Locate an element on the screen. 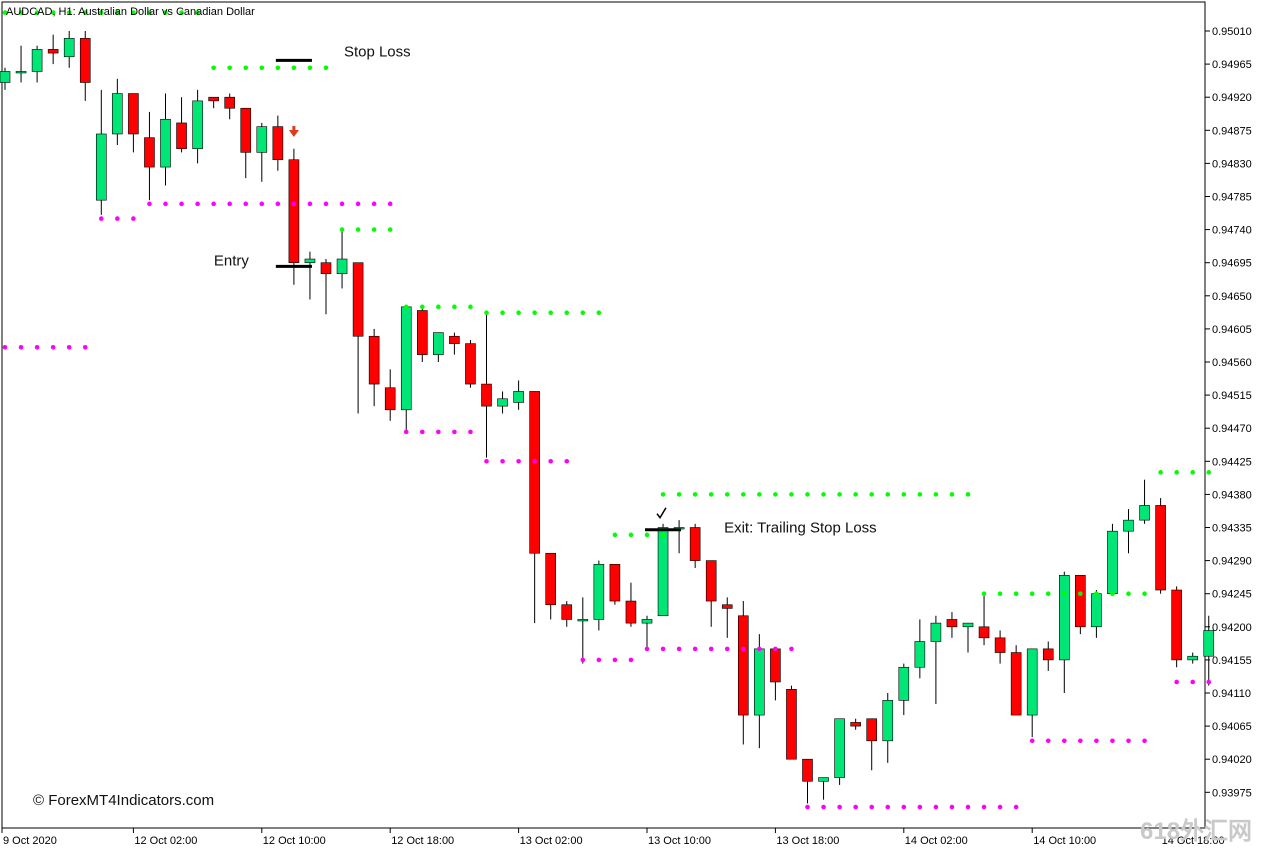 This screenshot has height=857, width=1275. y-tick-label: 0.94650 is located at coordinates (1232, 297).